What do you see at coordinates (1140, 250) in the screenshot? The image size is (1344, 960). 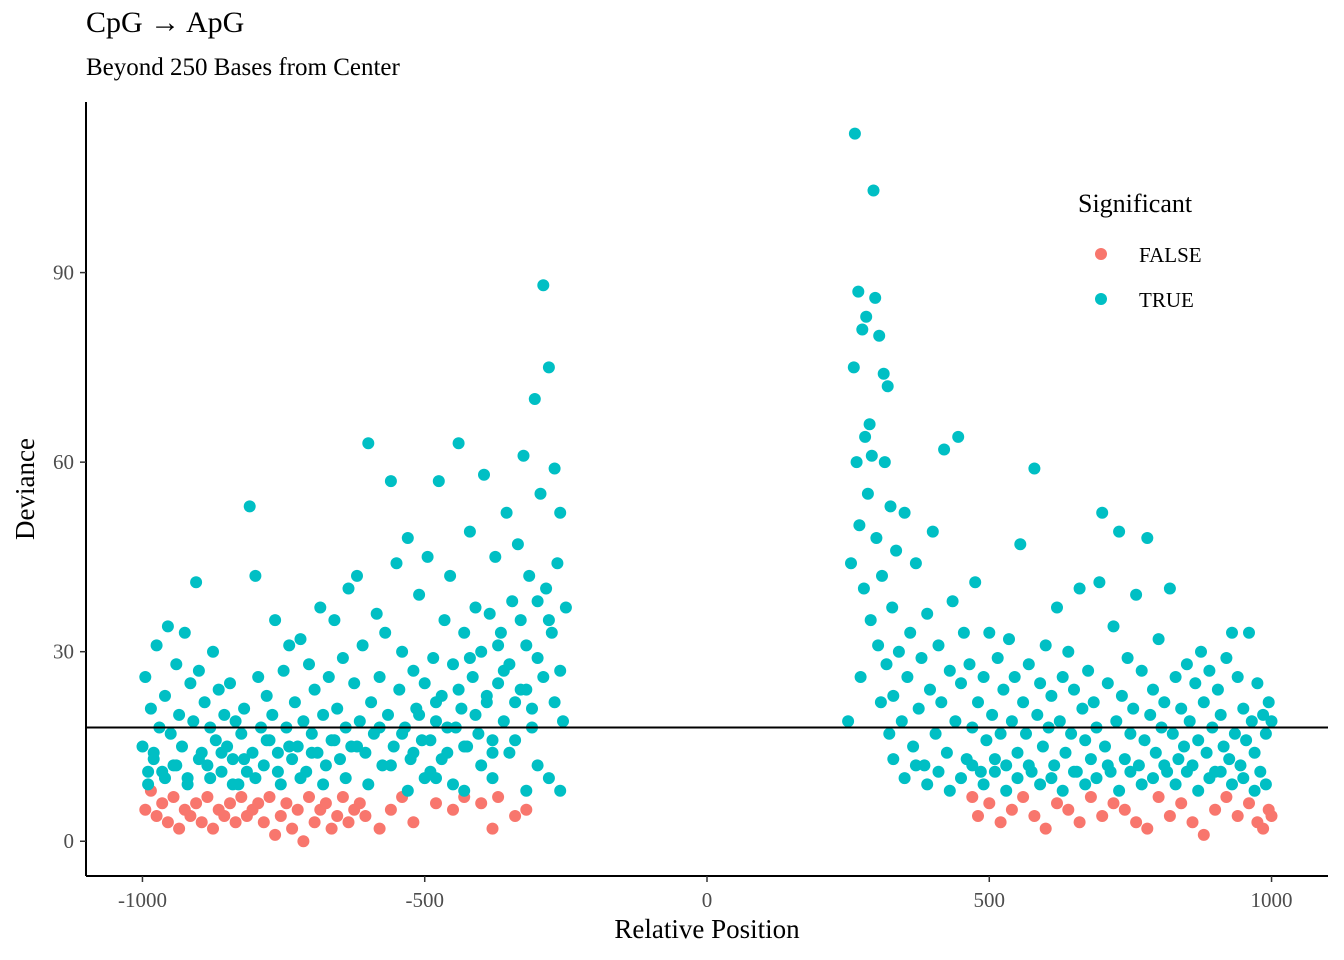 I see `legend: Significant FALSE TRUE` at bounding box center [1140, 250].